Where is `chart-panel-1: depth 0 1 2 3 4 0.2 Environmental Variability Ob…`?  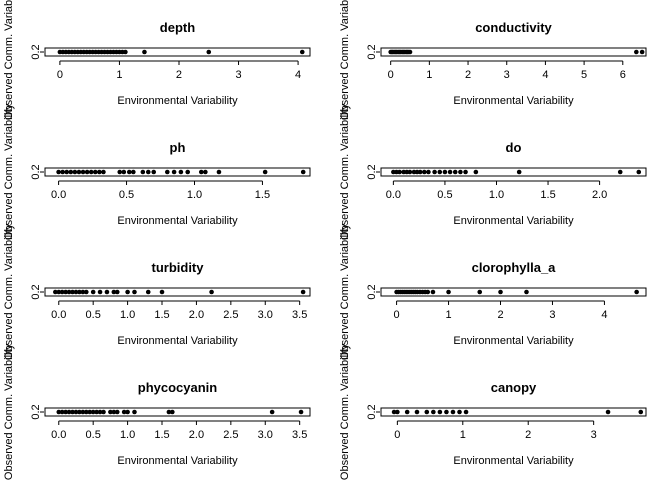 chart-panel-1: depth 0 1 2 3 4 0.2 Environmental Variability Ob… is located at coordinates (157, 60).